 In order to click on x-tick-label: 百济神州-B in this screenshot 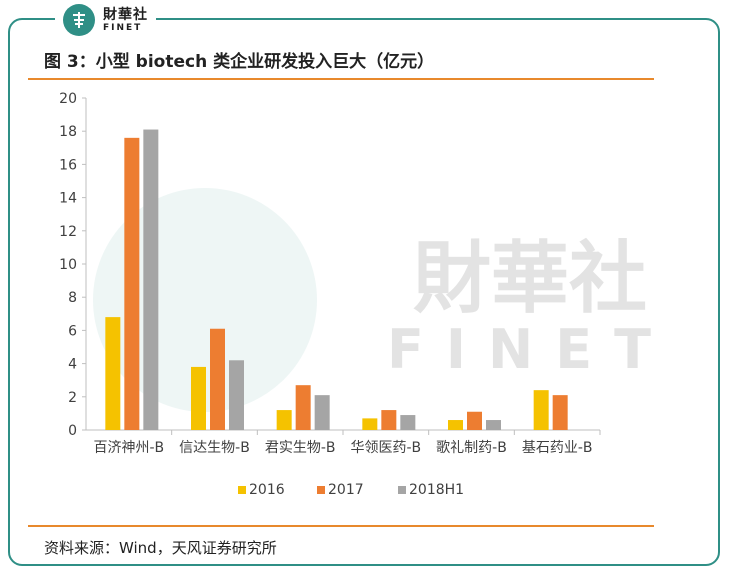, I will do `click(129, 448)`.